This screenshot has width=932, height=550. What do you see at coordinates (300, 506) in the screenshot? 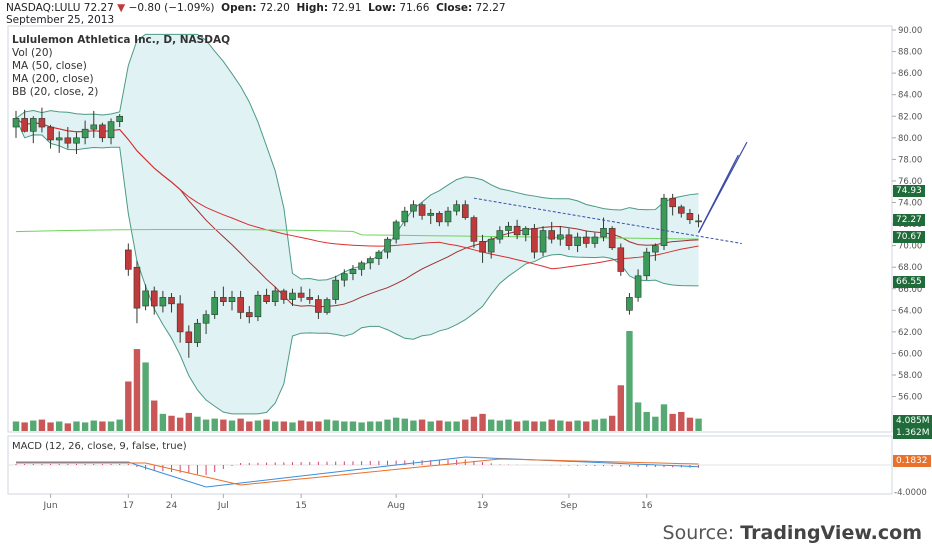
I see `x-tick-label: 15` at bounding box center [300, 506].